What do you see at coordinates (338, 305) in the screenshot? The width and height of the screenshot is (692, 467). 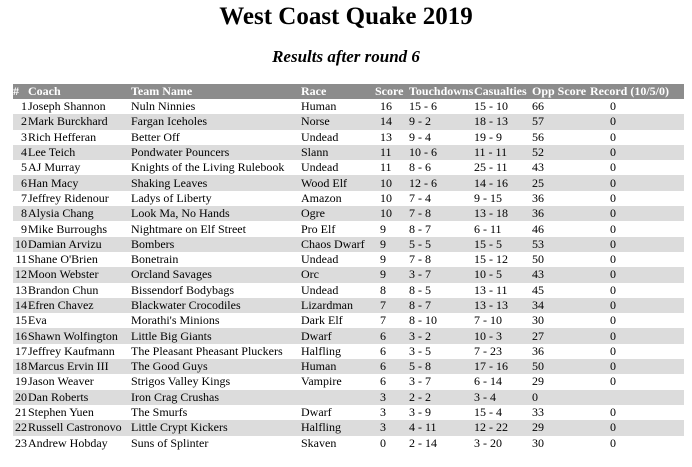 I see `cell-race: Lizardman` at bounding box center [338, 305].